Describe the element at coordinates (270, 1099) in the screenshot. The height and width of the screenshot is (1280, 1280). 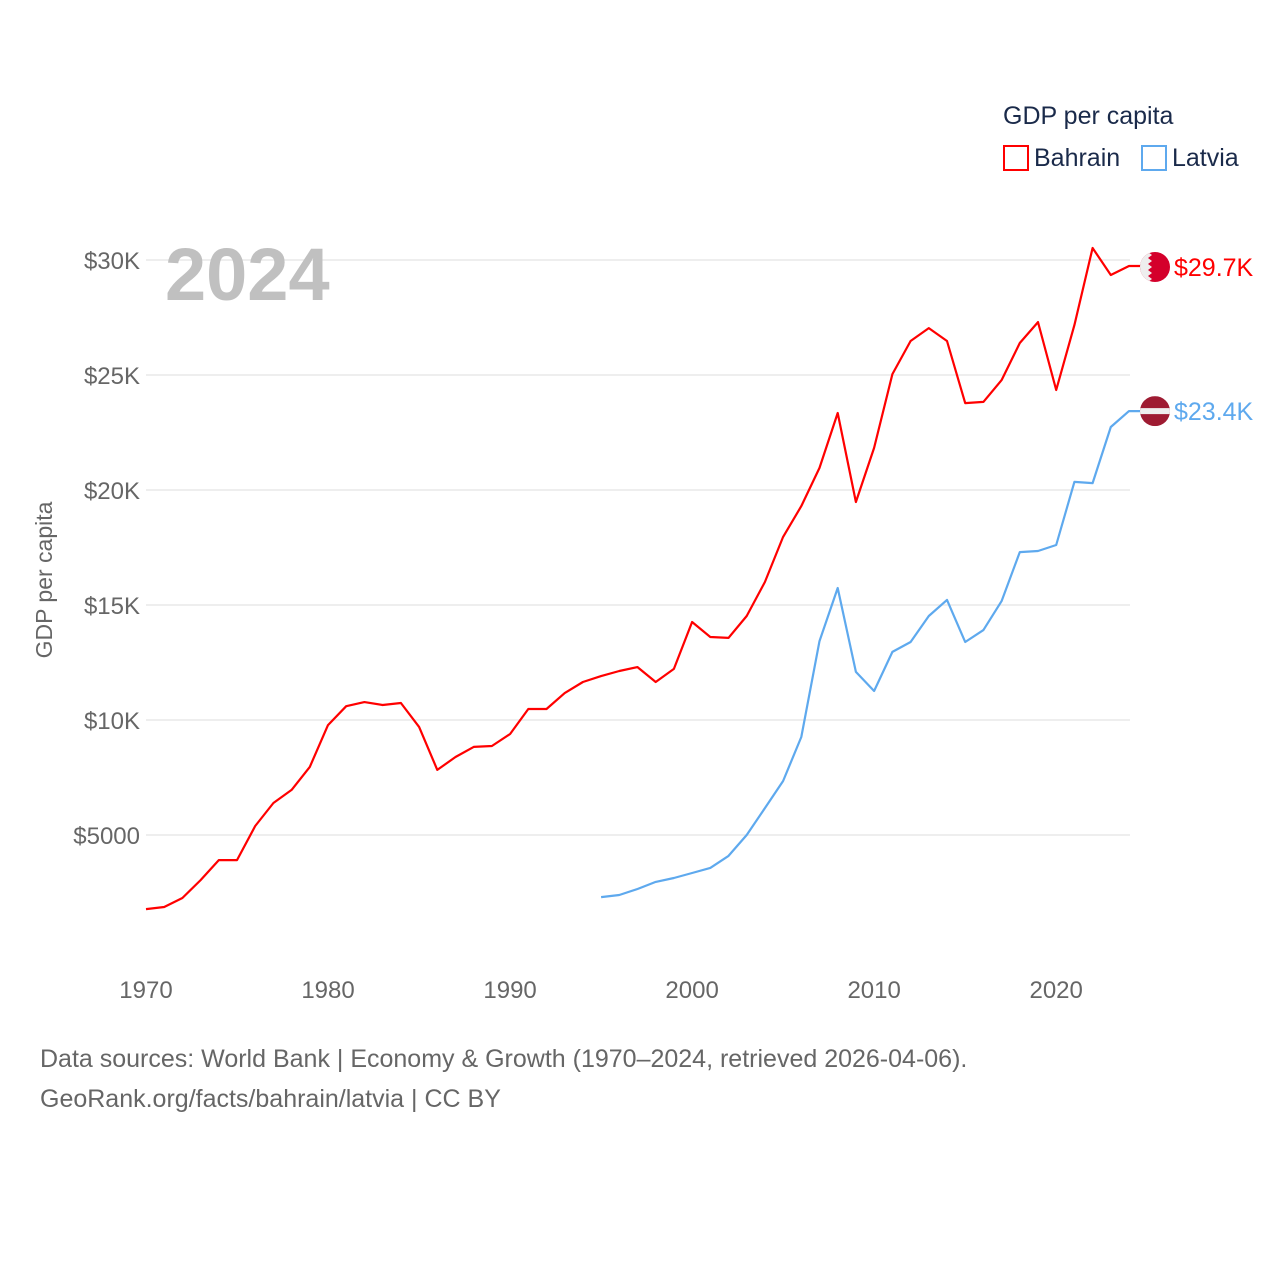
I see `footer-link: GeoRank.org/facts/bahrain/latvia | CC BY` at that location.